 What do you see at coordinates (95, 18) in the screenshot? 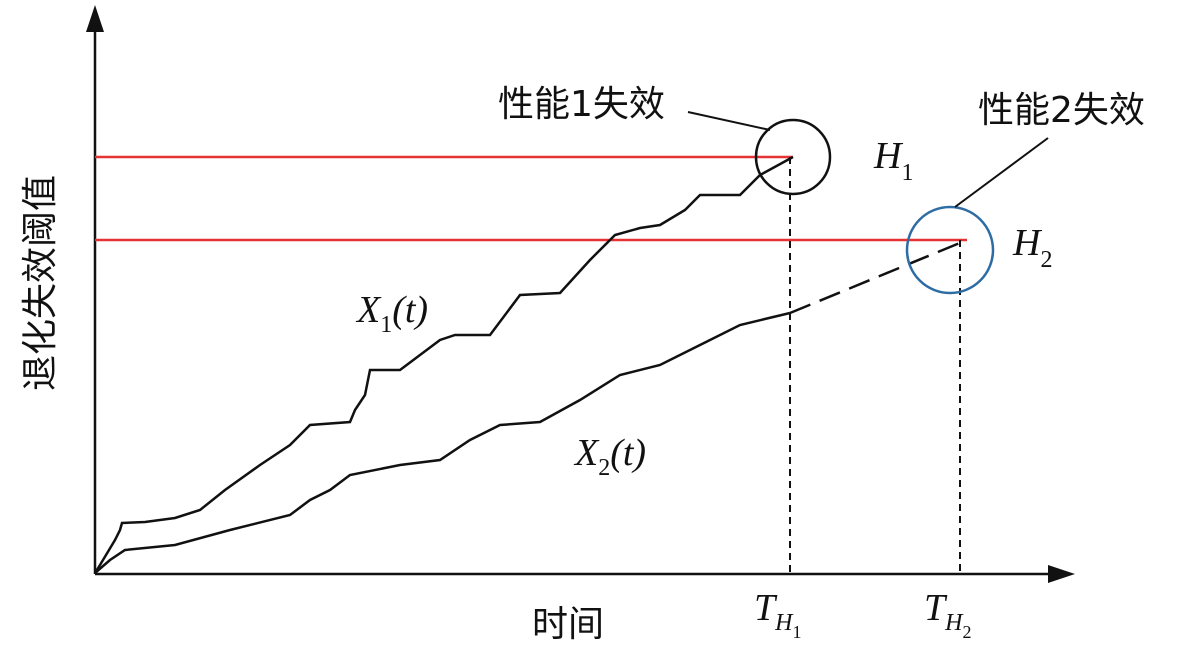
I see `y-arrow` at bounding box center [95, 18].